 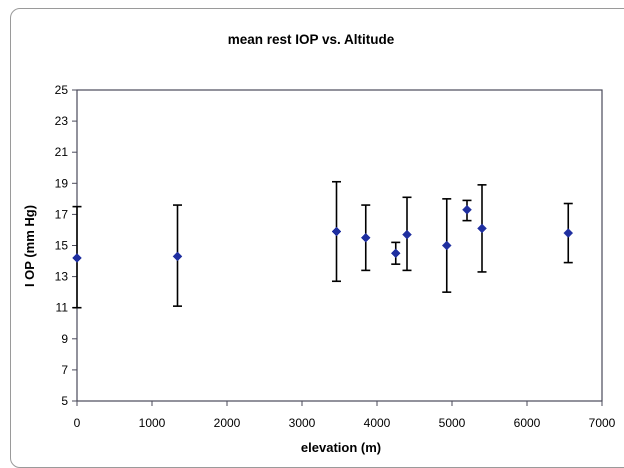 I want to click on x-tick-label: 2000, so click(x=227, y=423).